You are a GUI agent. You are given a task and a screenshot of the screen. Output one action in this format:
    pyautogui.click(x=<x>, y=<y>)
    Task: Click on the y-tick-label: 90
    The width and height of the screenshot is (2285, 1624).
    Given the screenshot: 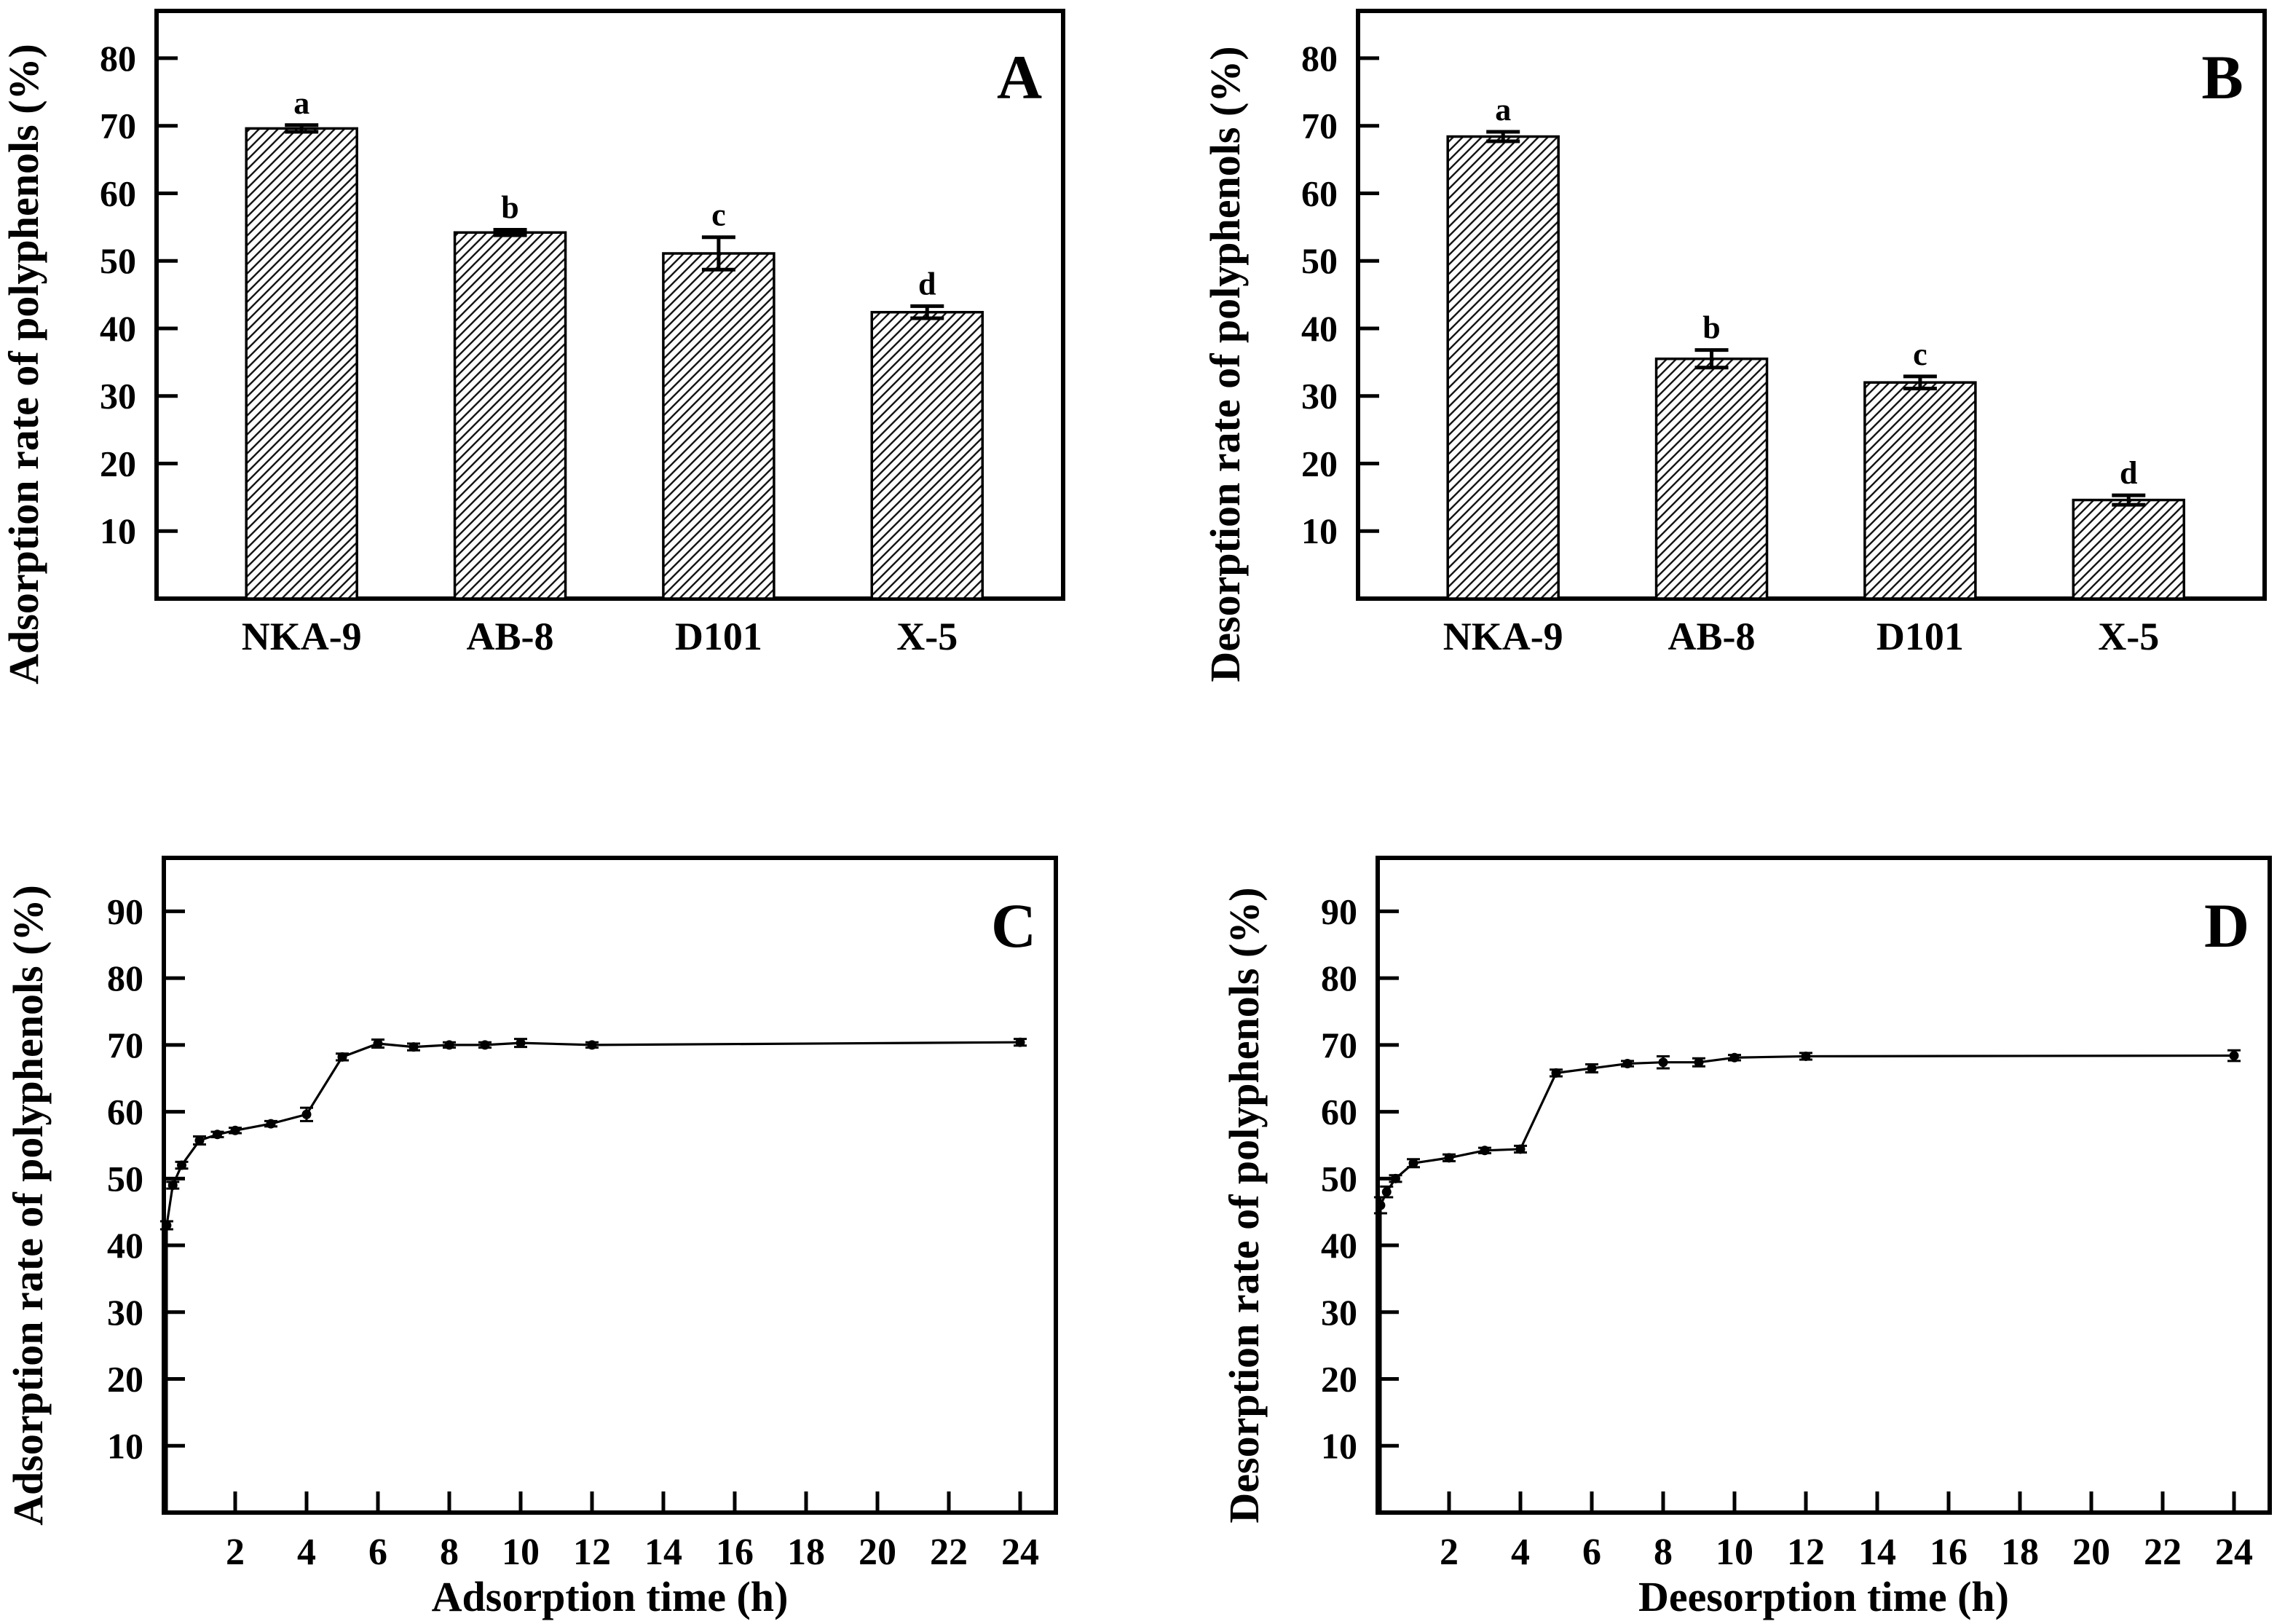 What is the action you would take?
    pyautogui.click(x=125, y=911)
    